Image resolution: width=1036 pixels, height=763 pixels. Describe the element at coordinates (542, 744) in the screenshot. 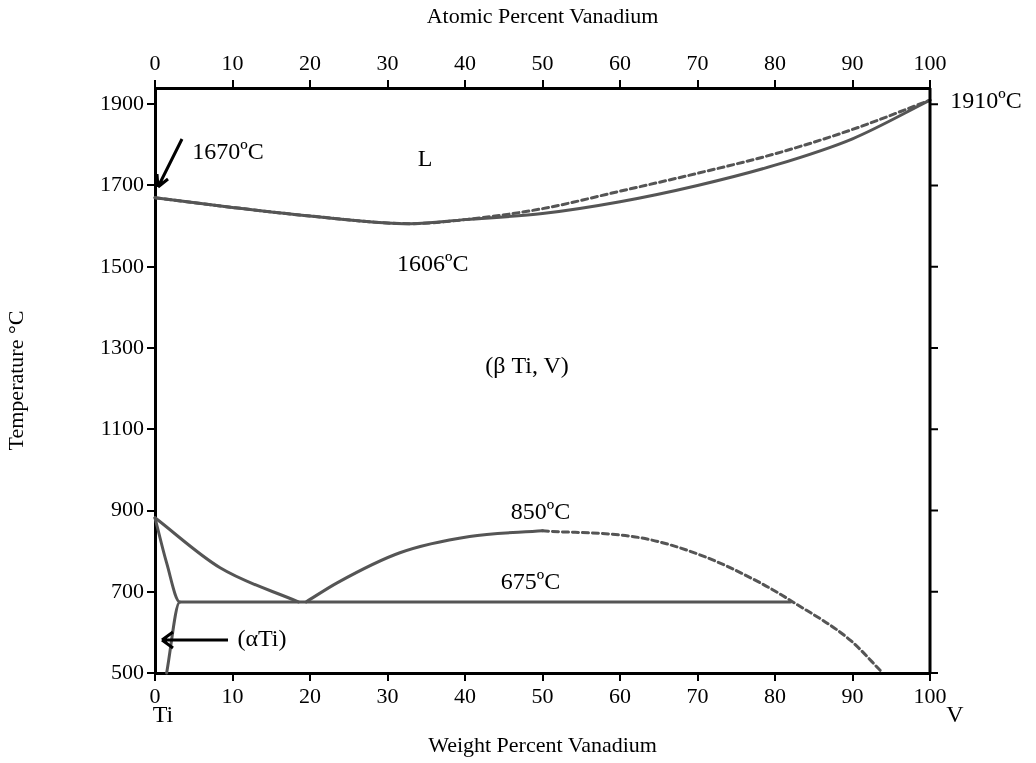

I see `x-axis-title: Weight Percent Vanadium` at that location.